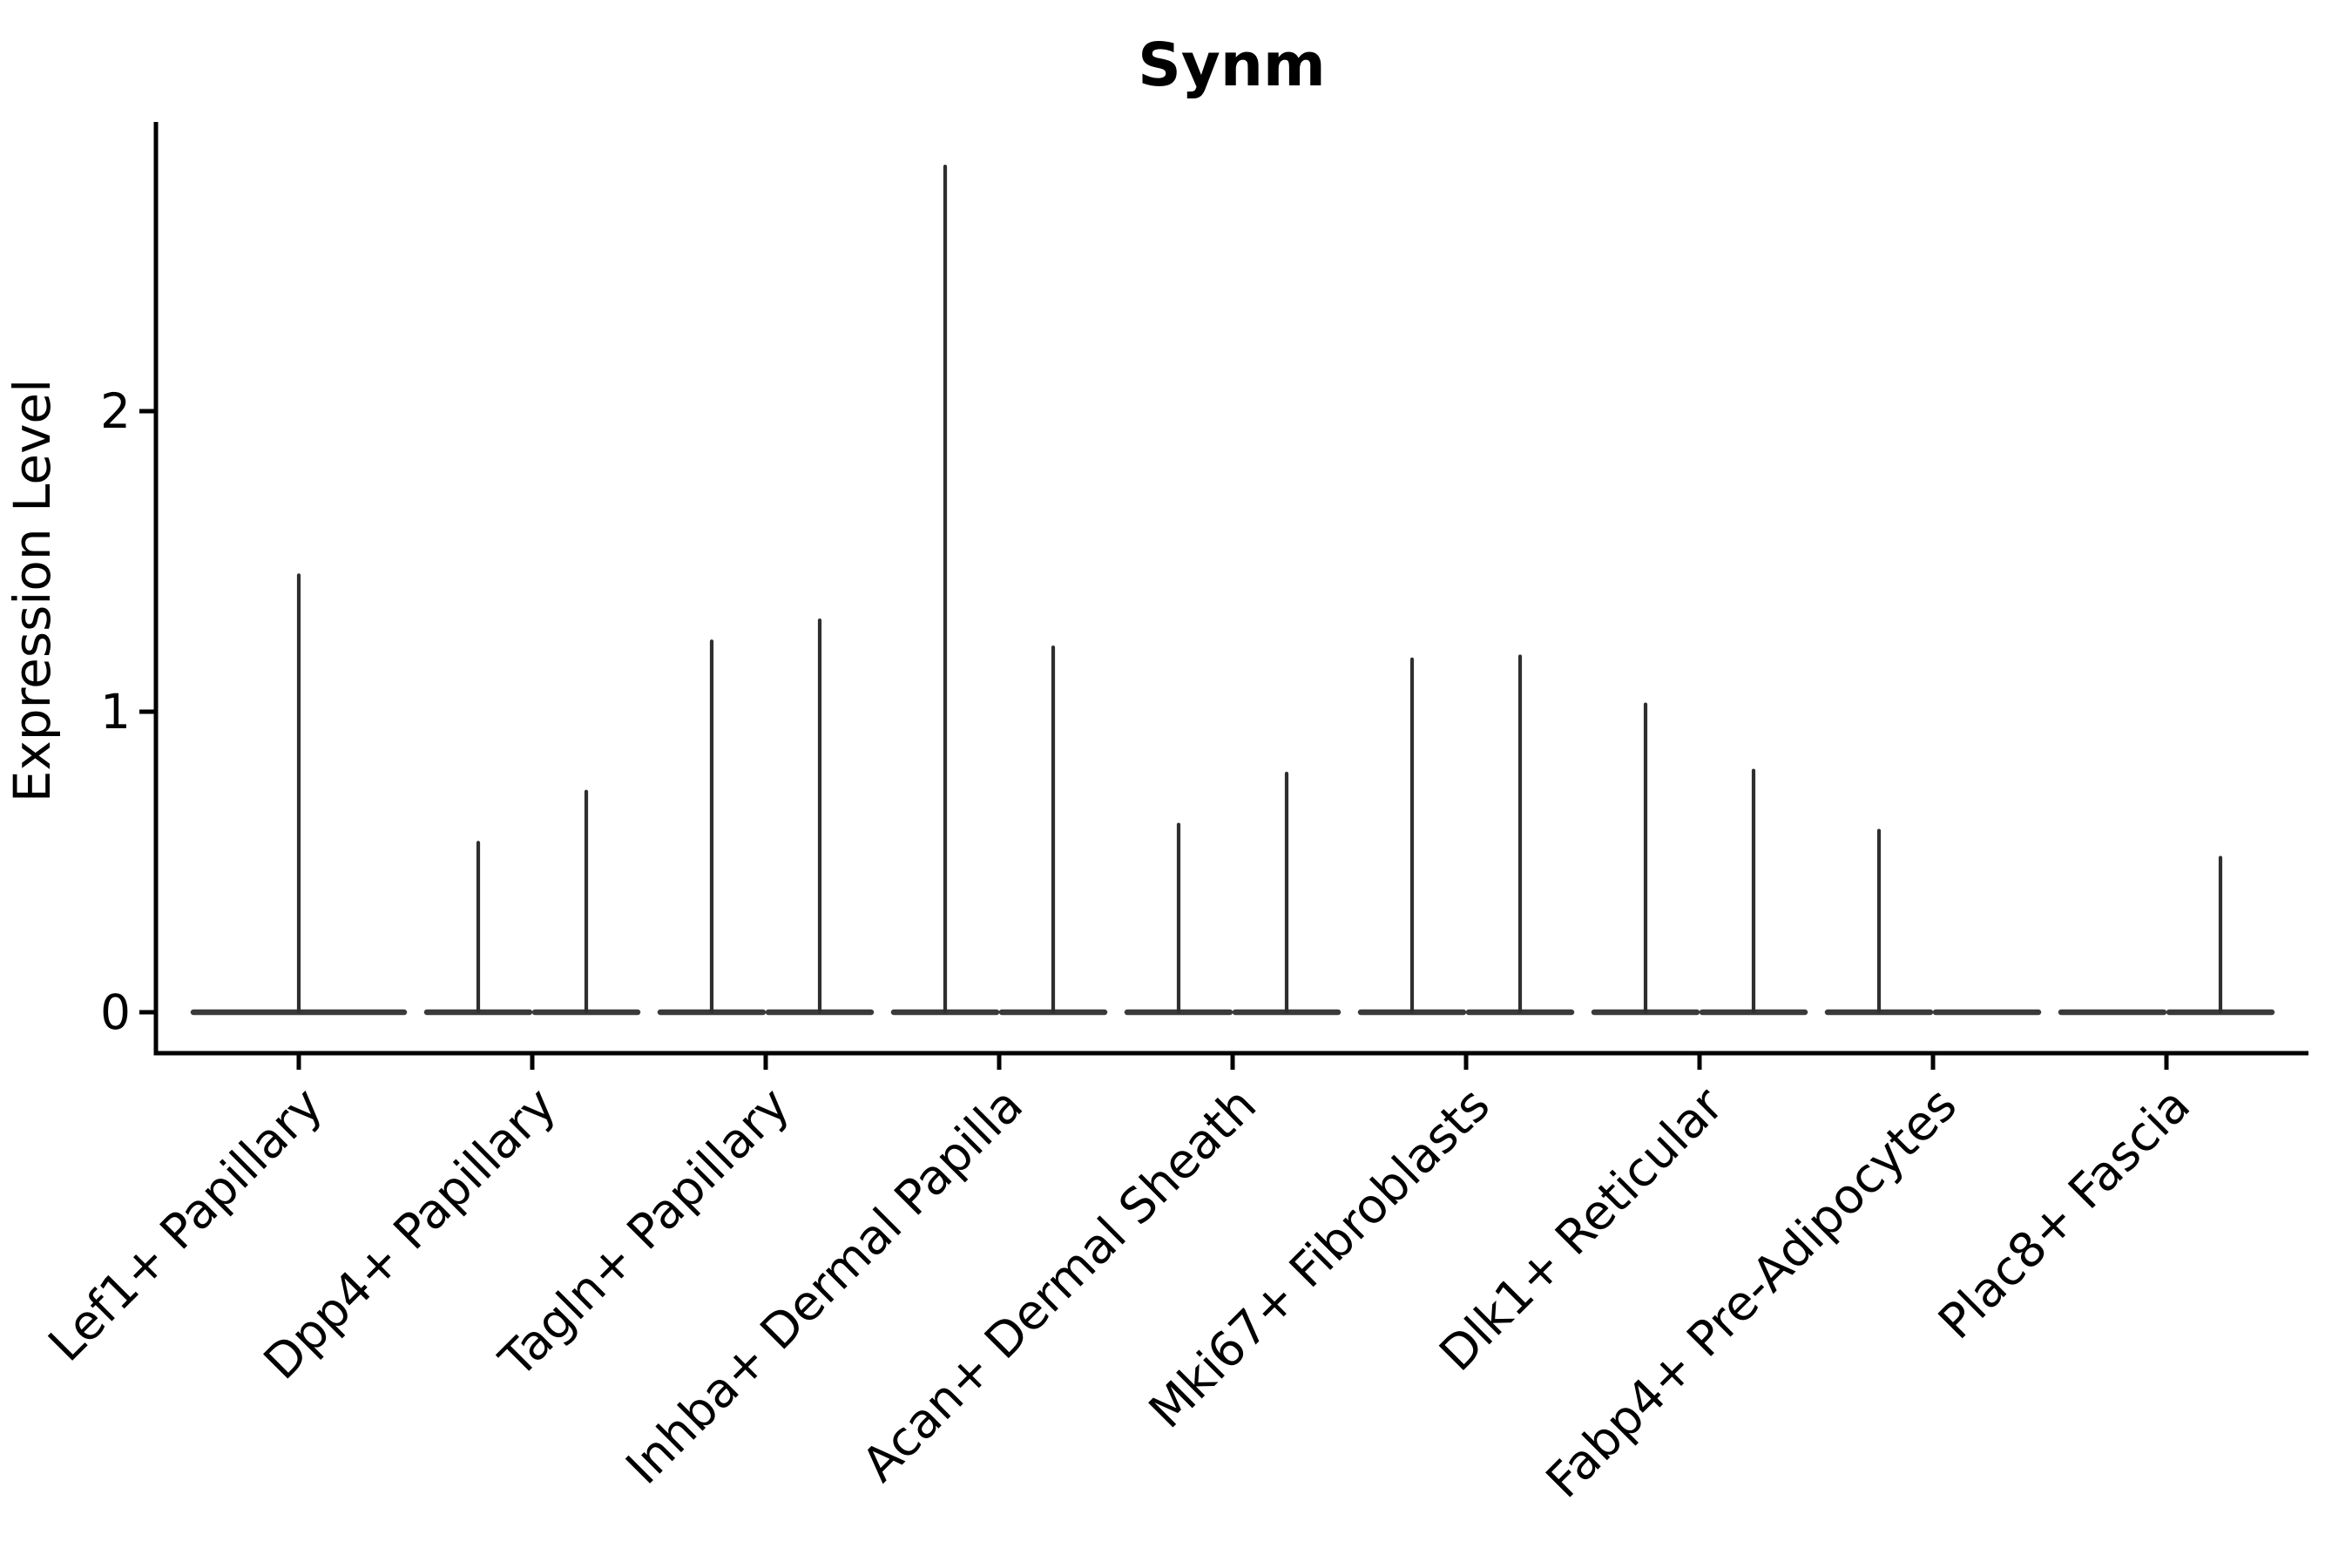  I want to click on x-tick-label: Plac8+ Fascia, so click(2064, 1213).